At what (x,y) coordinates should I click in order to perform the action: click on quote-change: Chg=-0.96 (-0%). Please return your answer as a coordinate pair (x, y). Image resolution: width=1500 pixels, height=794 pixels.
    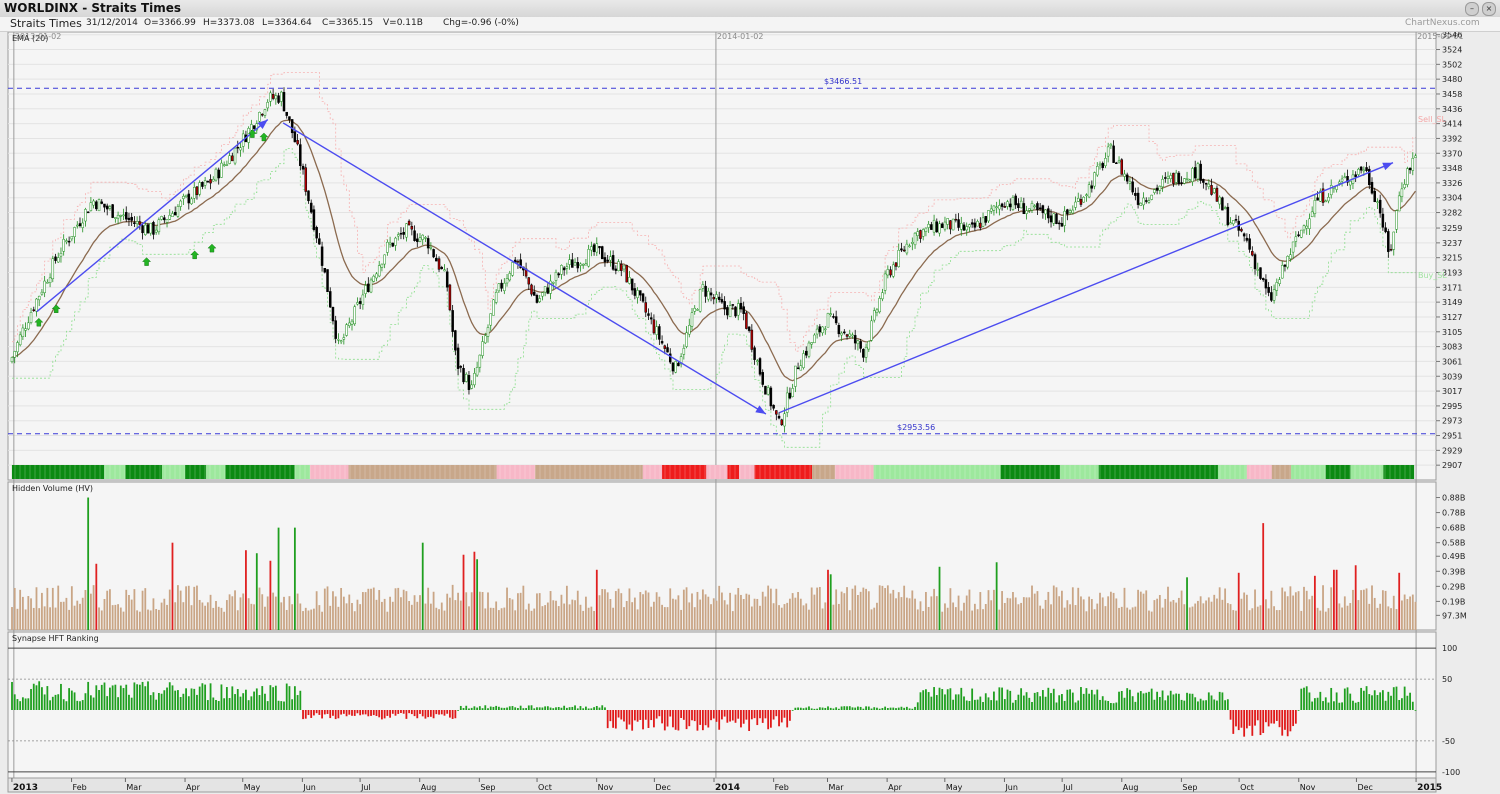
    Looking at the image, I should click on (481, 23).